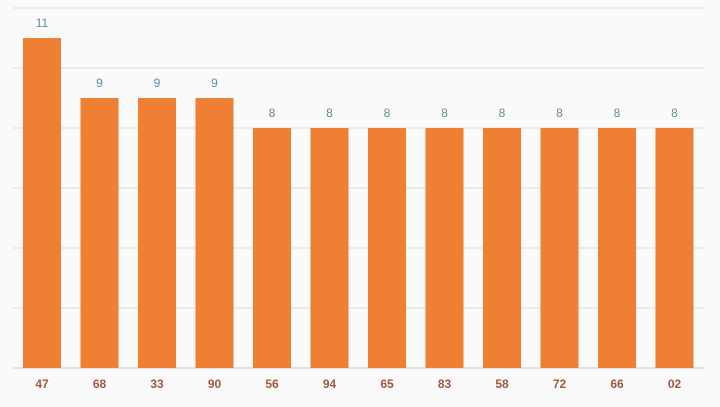  Describe the element at coordinates (675, 384) in the screenshot. I see `x-tick-label: 02` at that location.